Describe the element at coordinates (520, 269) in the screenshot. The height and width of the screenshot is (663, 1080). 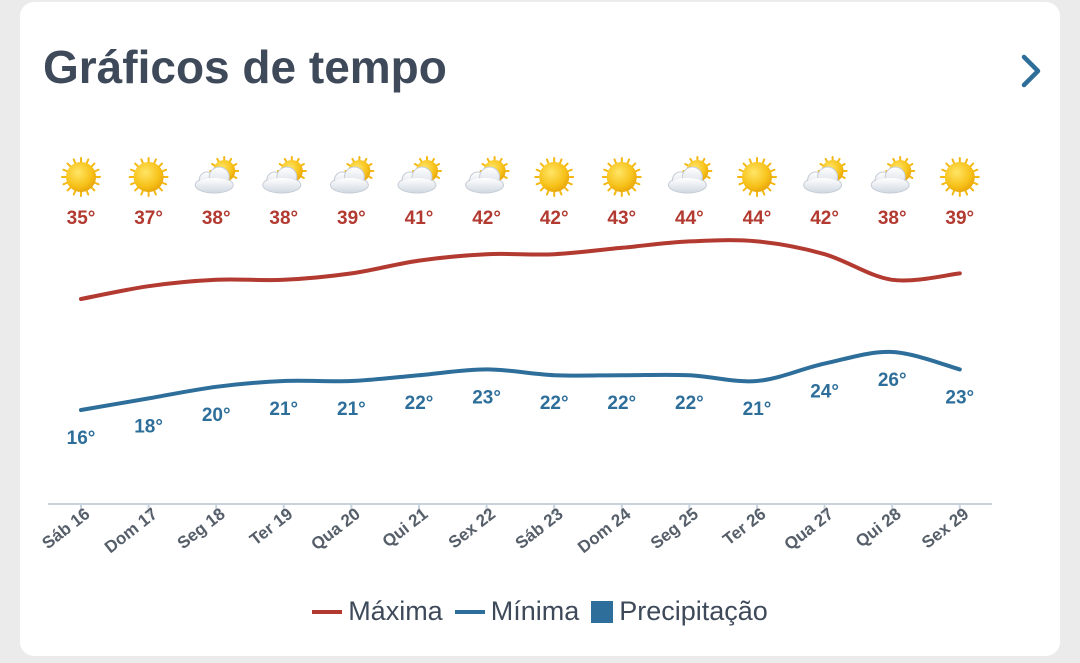
I see `max-temperature-line` at that location.